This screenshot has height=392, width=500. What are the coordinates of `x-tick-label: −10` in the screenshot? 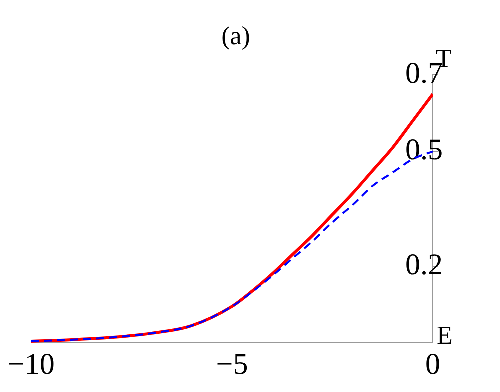 It's located at (31, 364).